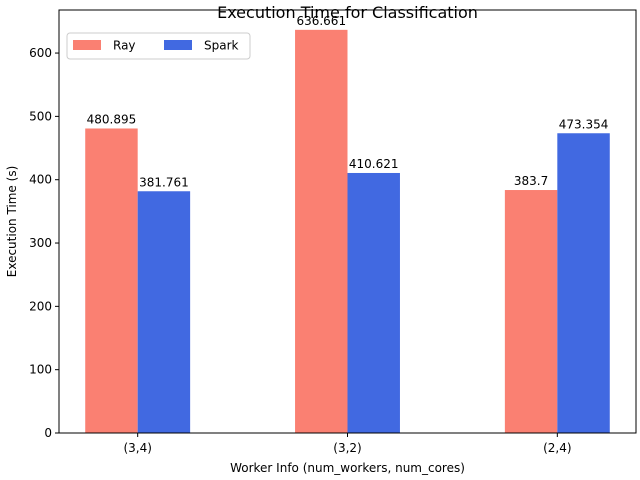  Describe the element at coordinates (178, 45) in the screenshot. I see `legend-swatch-spark` at that location.